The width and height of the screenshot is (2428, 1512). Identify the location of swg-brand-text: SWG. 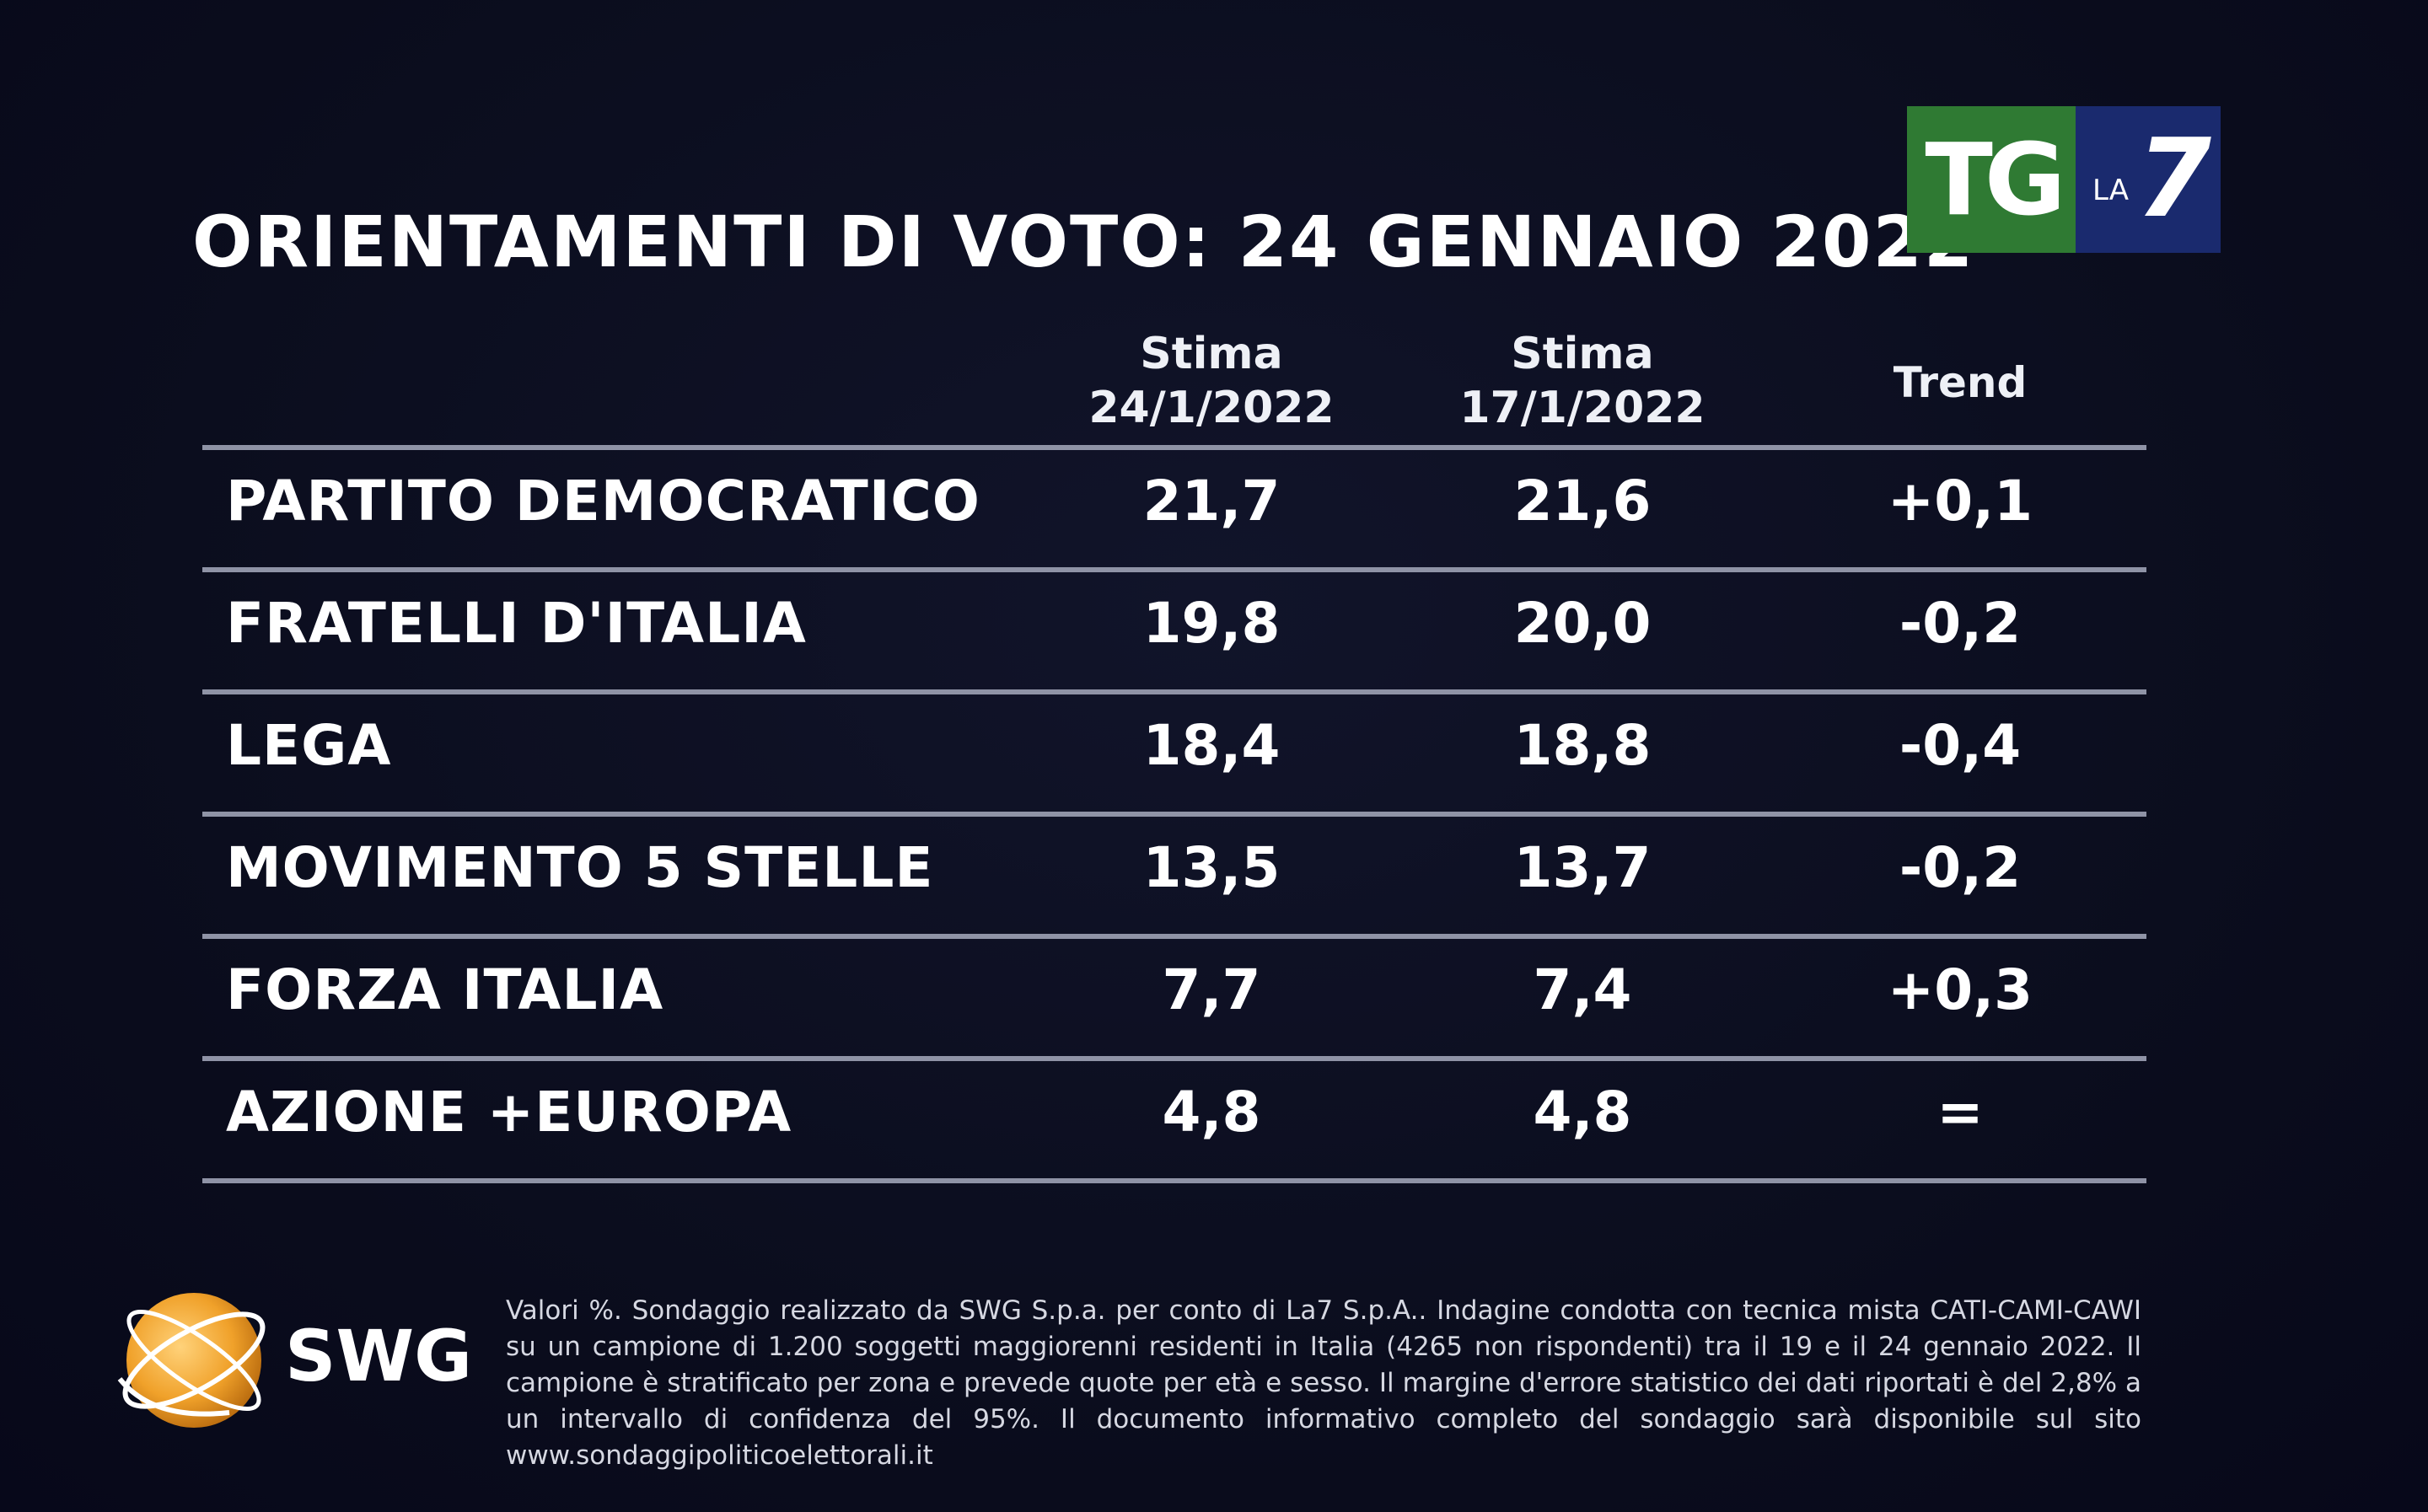
(379, 1356).